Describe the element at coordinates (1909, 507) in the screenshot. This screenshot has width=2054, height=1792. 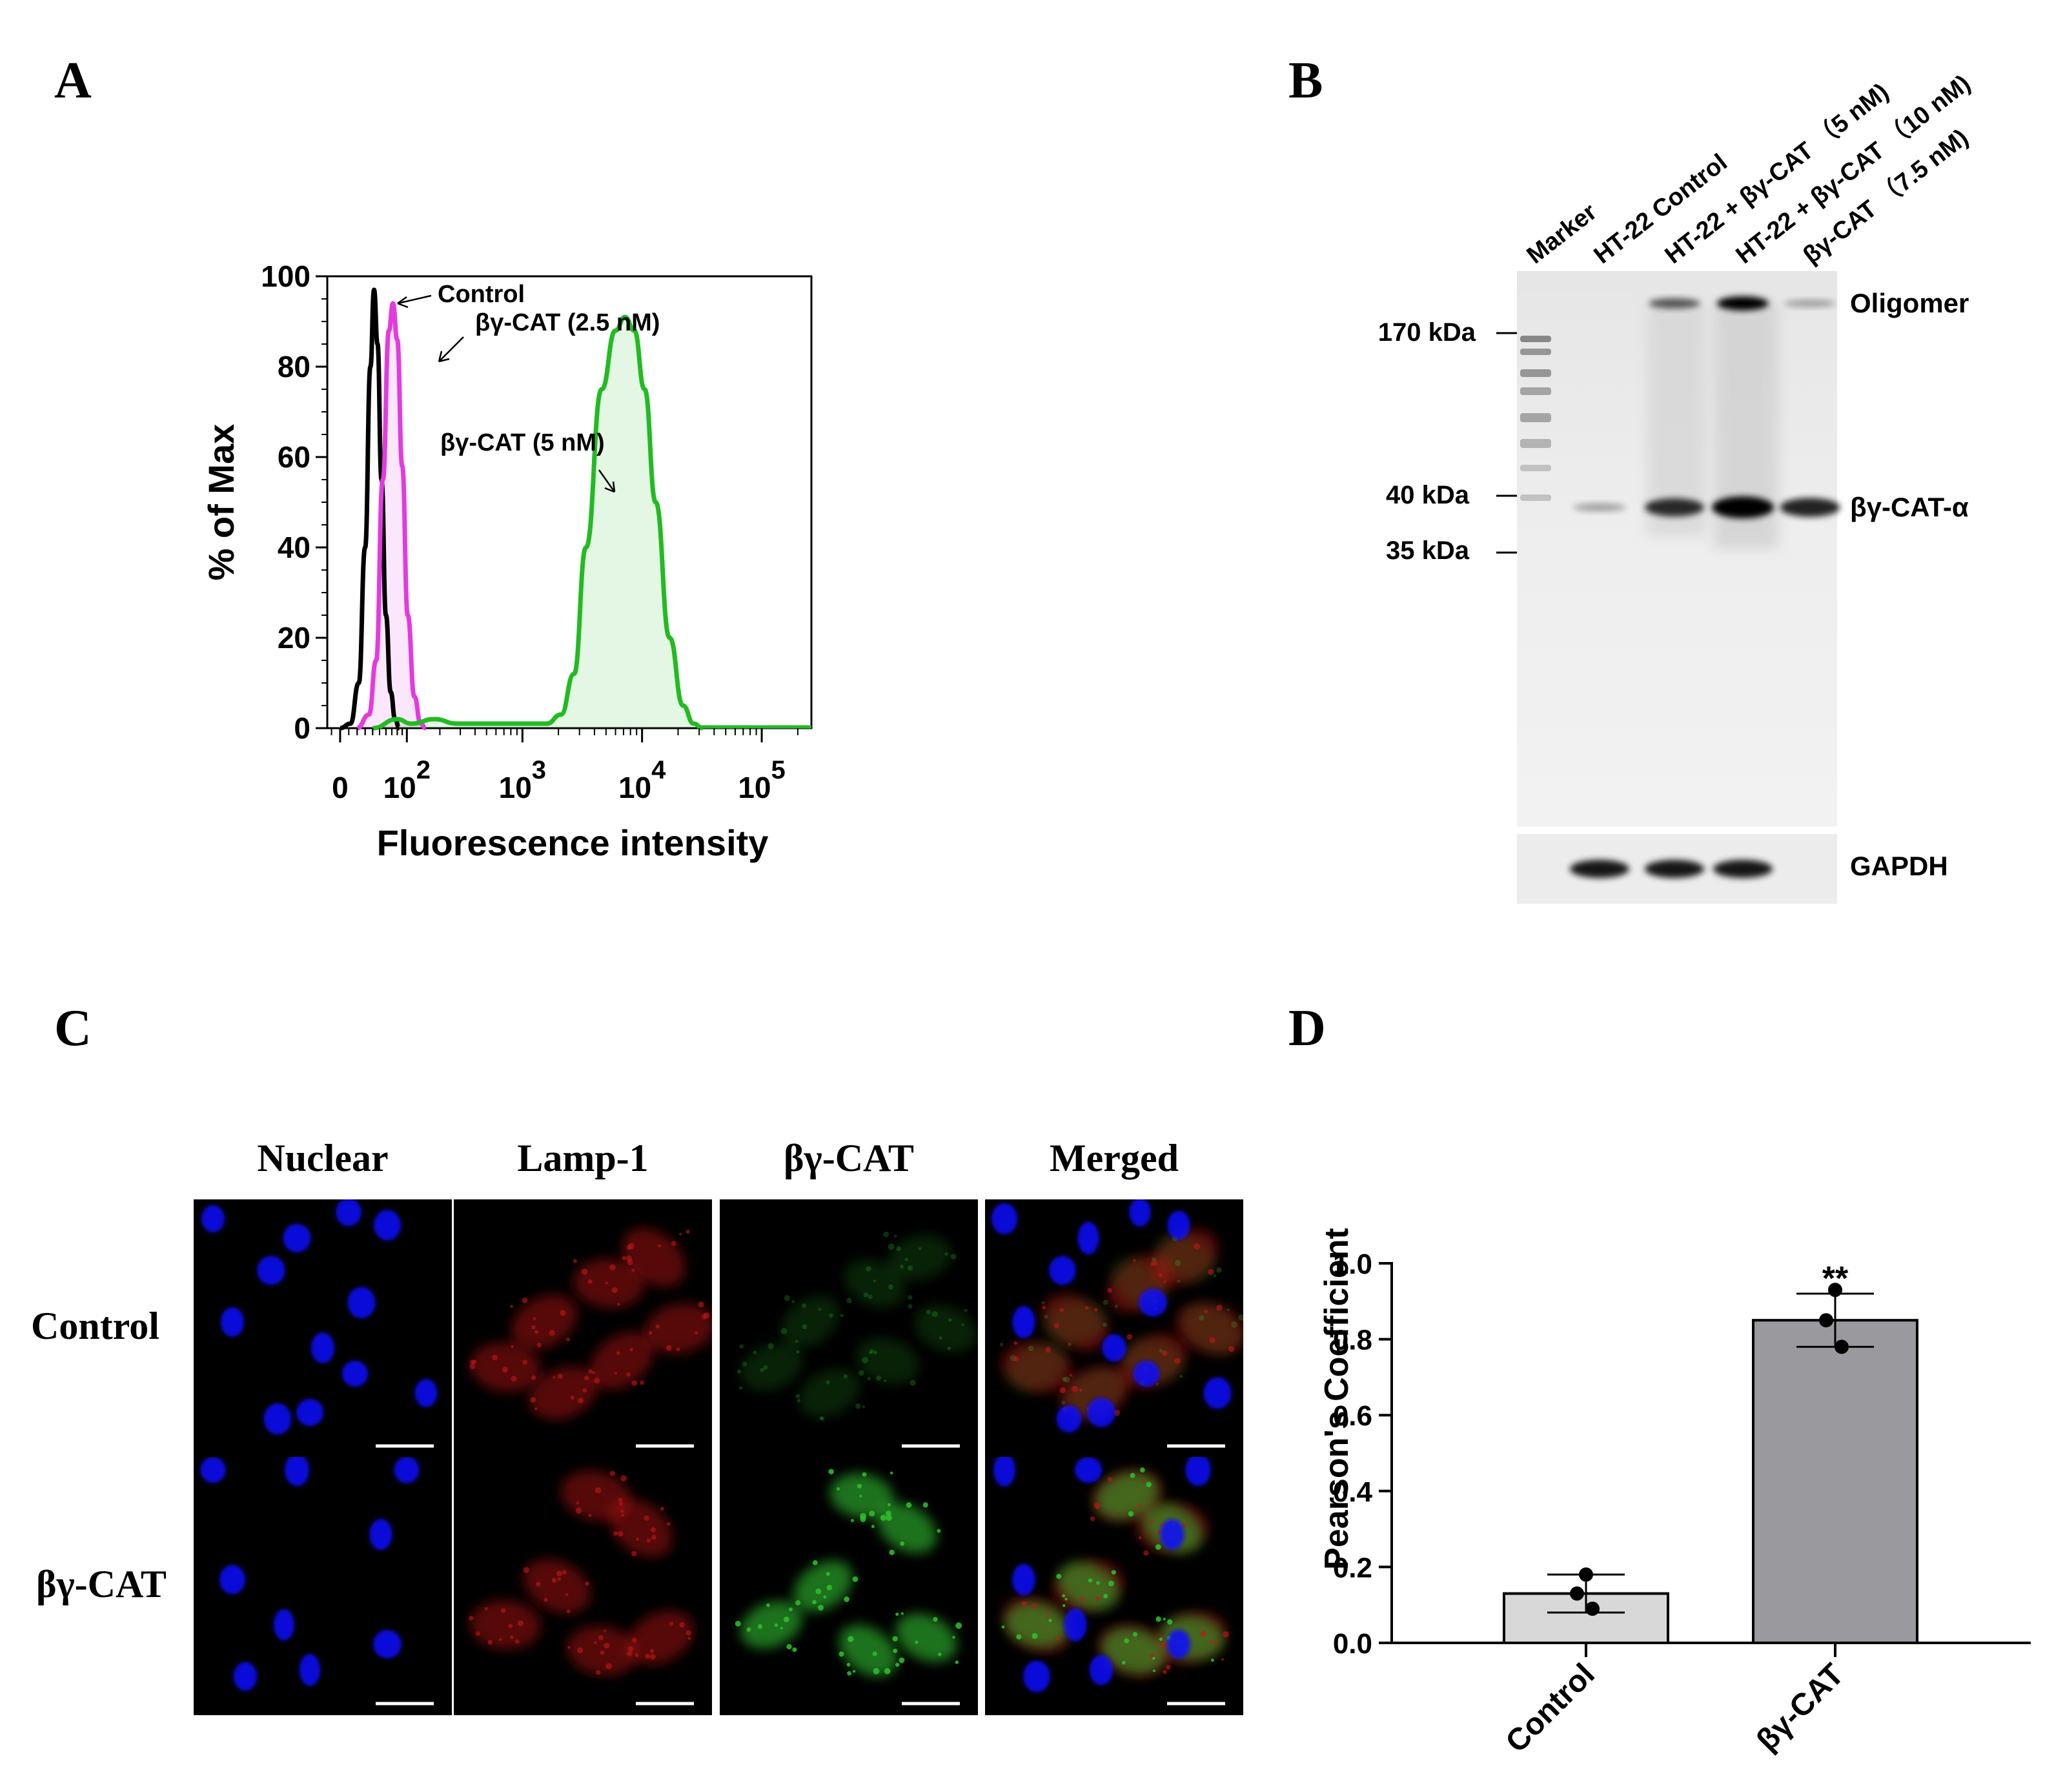
I see `band-label-monomer: βγ-CAT-α` at that location.